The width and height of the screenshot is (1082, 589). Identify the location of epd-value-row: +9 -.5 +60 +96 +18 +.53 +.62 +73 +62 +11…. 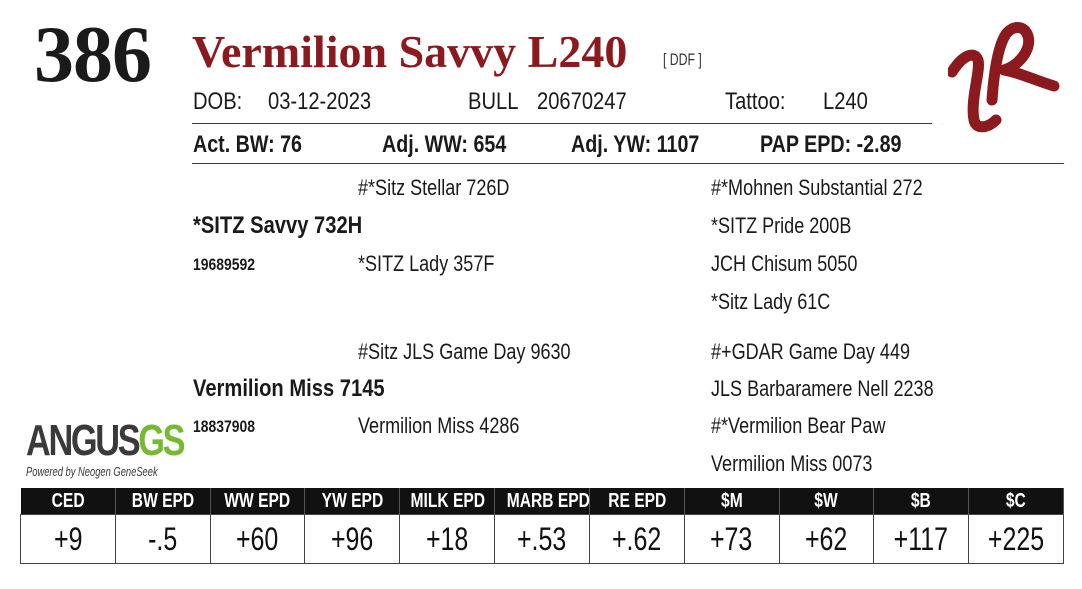
(542, 539).